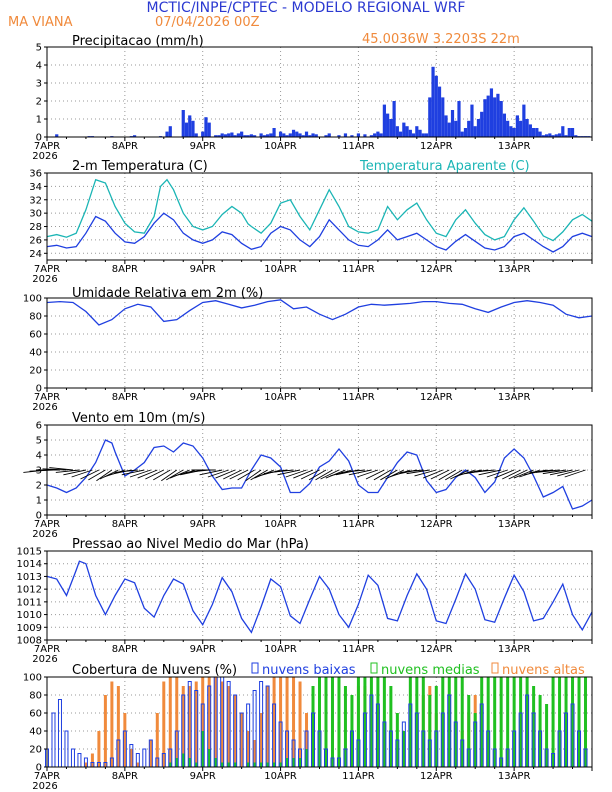 The image size is (612, 792). I want to click on panel-title-cloud: Cobertura de Nuvens (%), so click(154, 670).